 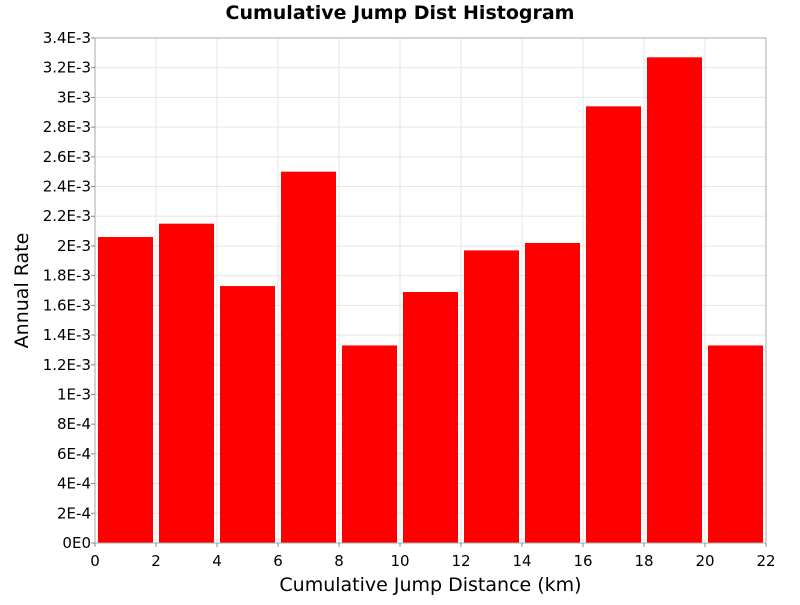 I want to click on x-axis-label: Cumulative Jump Distance (km), so click(x=430, y=585).